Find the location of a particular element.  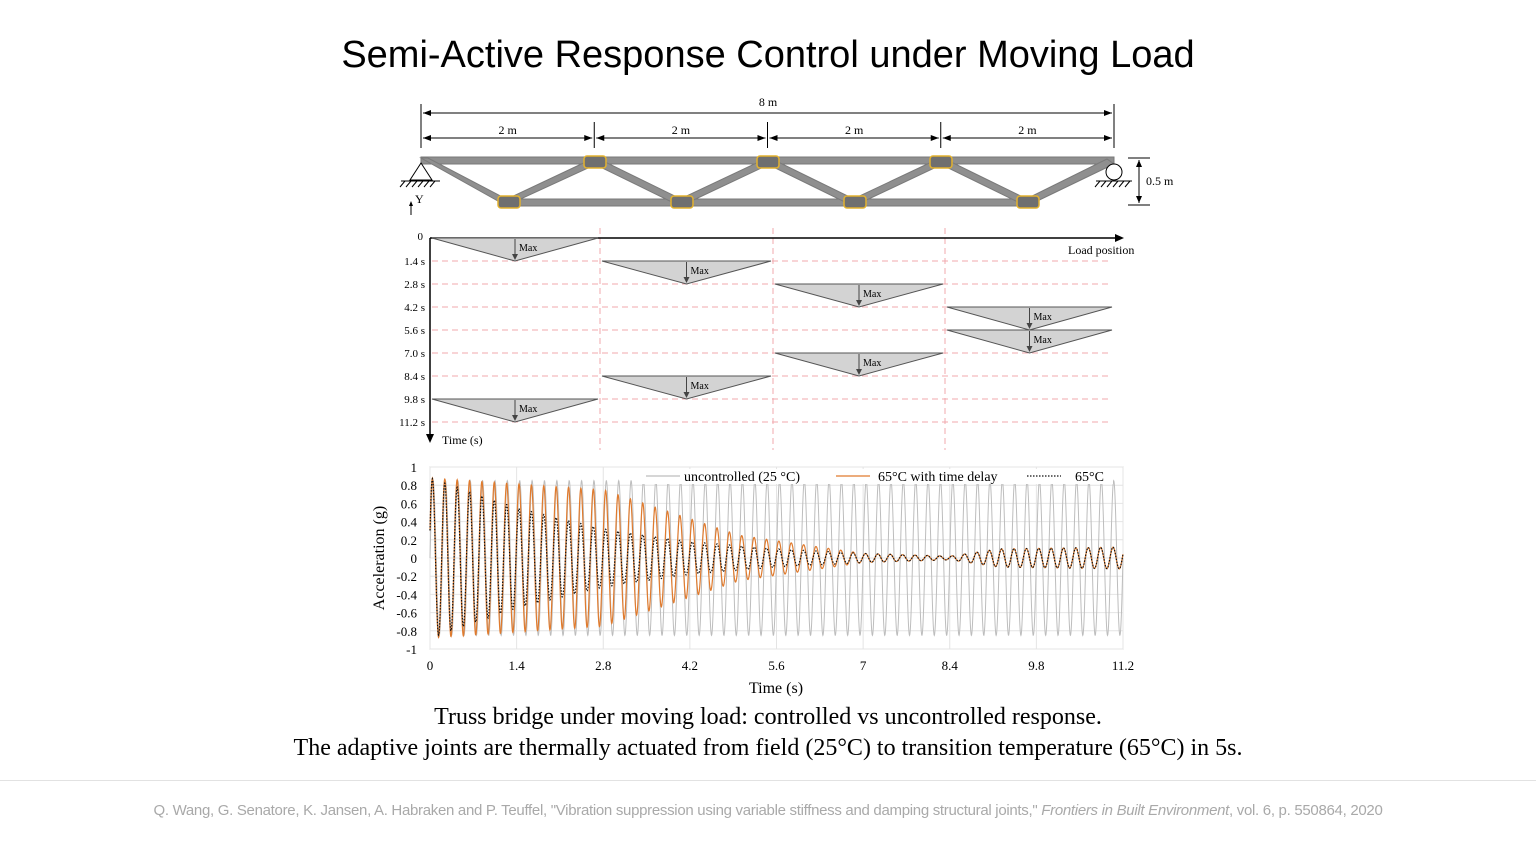

legend-label: 65°C with time delay is located at coordinates (938, 477).